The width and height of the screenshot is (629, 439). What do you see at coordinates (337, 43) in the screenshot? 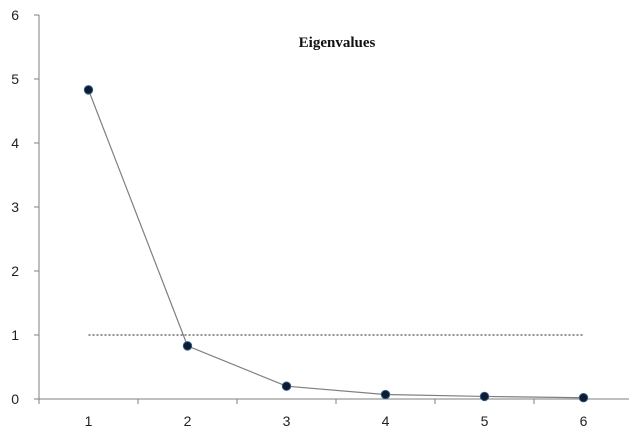
I see `chart-title: Eigenvalues` at bounding box center [337, 43].